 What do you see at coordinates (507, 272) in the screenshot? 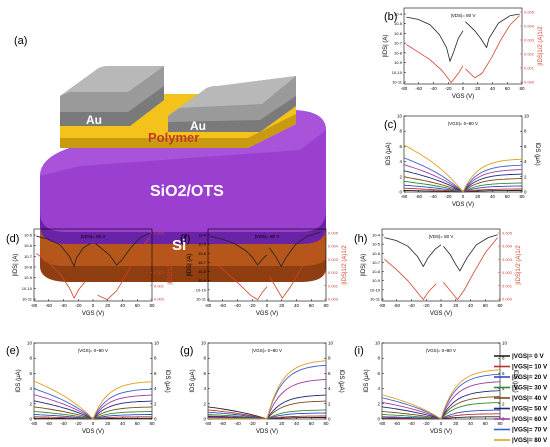
I see `y2-tick-label: 0.002` at bounding box center [507, 272].